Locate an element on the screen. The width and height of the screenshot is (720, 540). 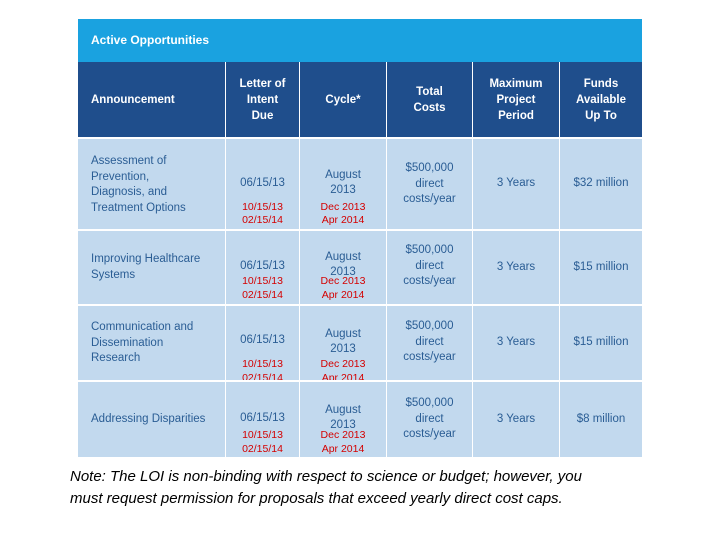
announcement-cell: Improving Healthcare Systems is located at coordinates (152, 267).